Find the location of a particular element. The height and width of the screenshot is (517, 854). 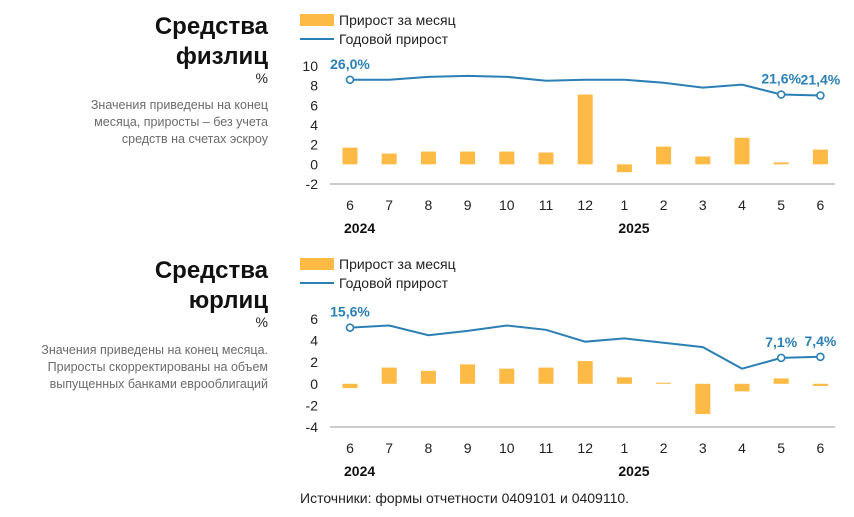

panel2-title: Средства юрлиц is located at coordinates (211, 286).